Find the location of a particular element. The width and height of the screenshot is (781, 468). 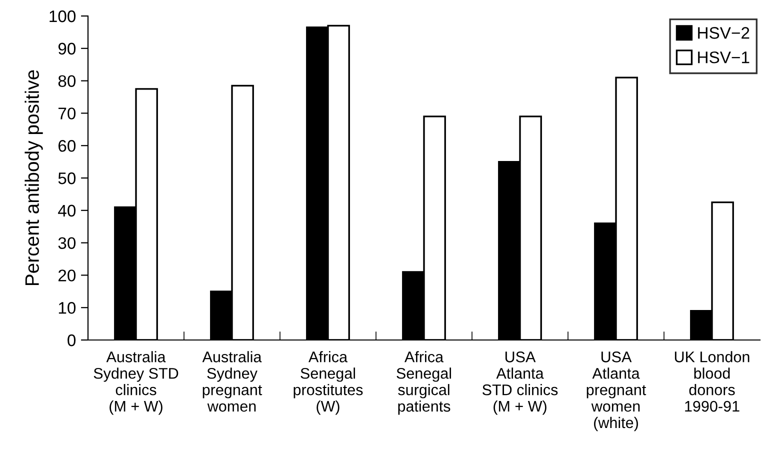

y-tick-label: 0 is located at coordinates (72, 340).